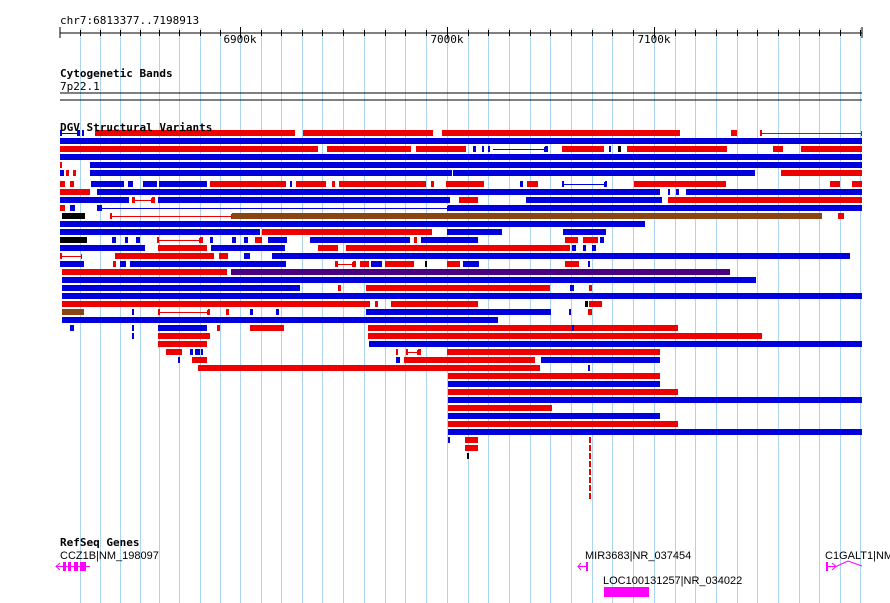 This screenshot has width=890, height=603. I want to click on refseq-features, so click(459, 578).